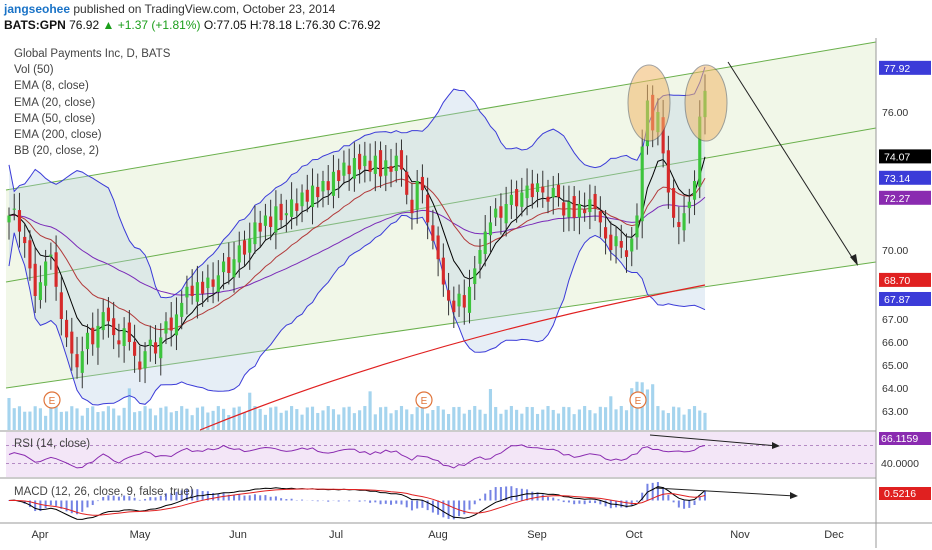  What do you see at coordinates (714, 440) in the screenshot?
I see `rsi-divergence-line` at bounding box center [714, 440].